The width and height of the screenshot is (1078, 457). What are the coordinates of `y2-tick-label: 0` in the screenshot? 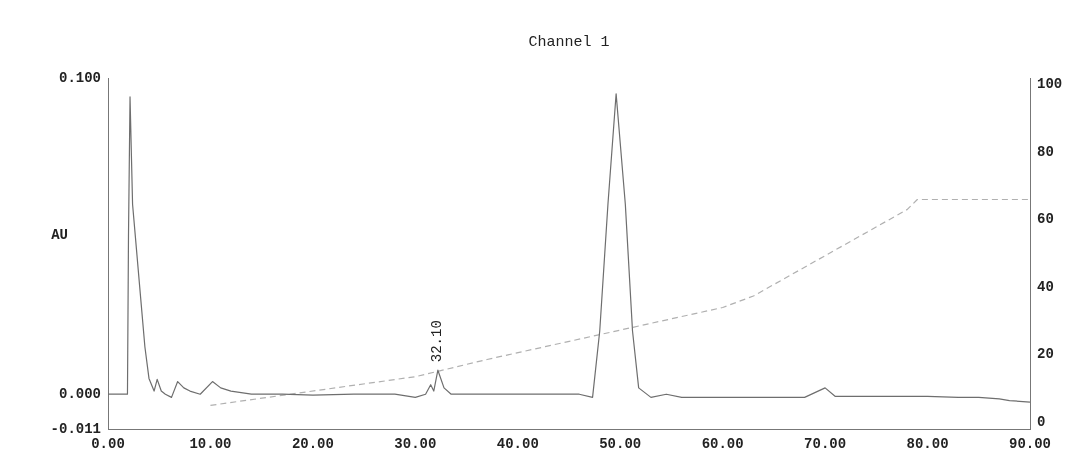 It's located at (1041, 421).